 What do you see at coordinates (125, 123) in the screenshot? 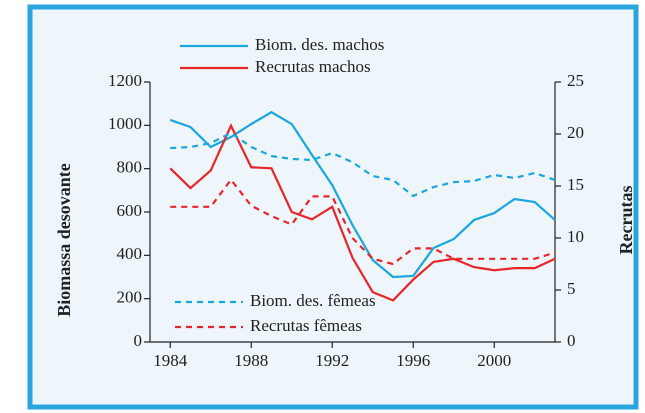
I see `y-tick-label: 1000` at bounding box center [125, 123].